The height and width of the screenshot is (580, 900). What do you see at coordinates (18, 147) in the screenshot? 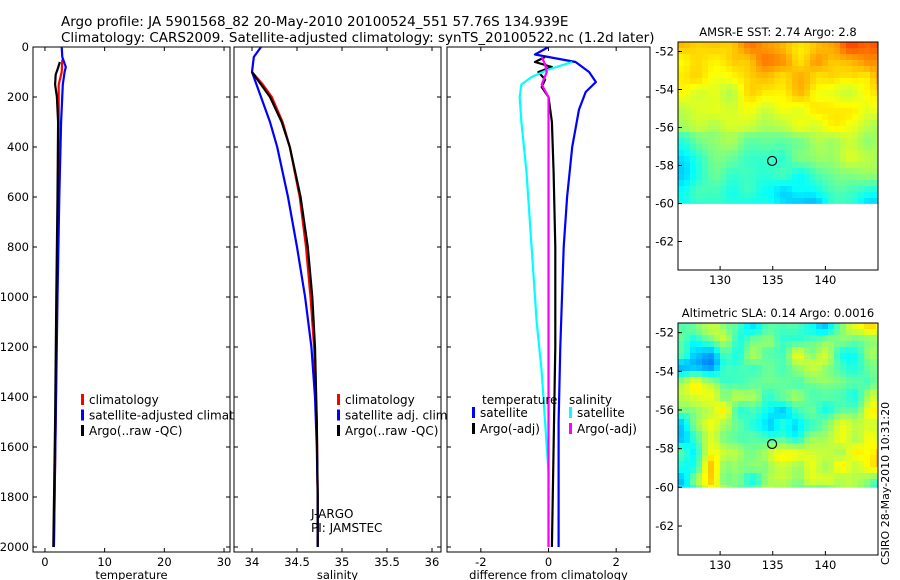
I see `temperature-ytick-label: 400` at bounding box center [18, 147].